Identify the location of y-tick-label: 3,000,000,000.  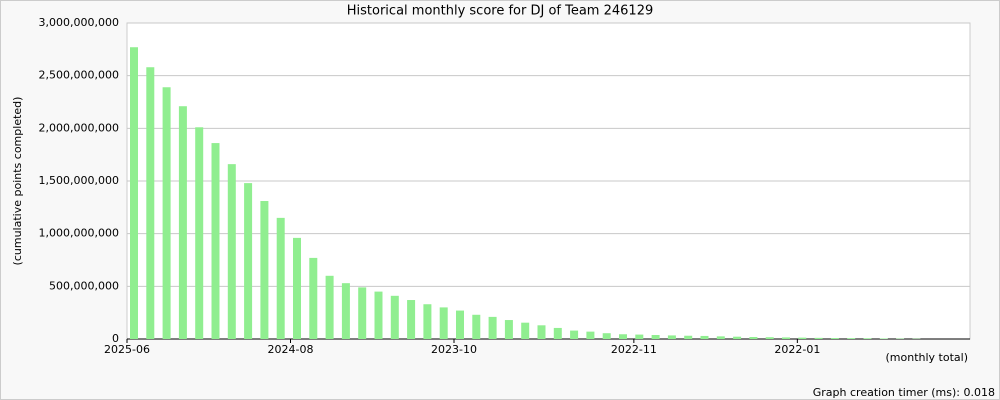
(79, 22).